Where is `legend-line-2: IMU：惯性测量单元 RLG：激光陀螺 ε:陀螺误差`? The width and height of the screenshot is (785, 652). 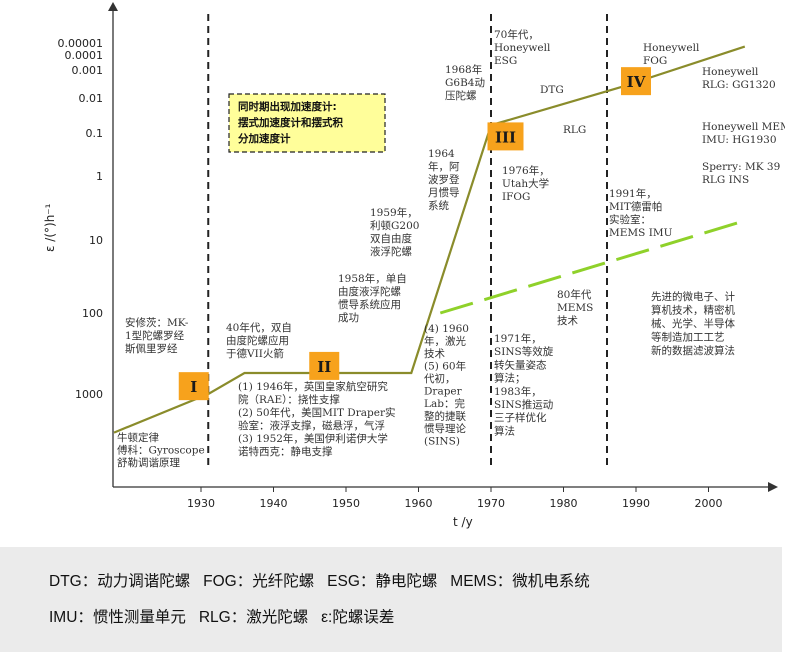 legend-line-2: IMU：惯性测量单元 RLG：激光陀螺 ε:陀螺误差 is located at coordinates (222, 617).